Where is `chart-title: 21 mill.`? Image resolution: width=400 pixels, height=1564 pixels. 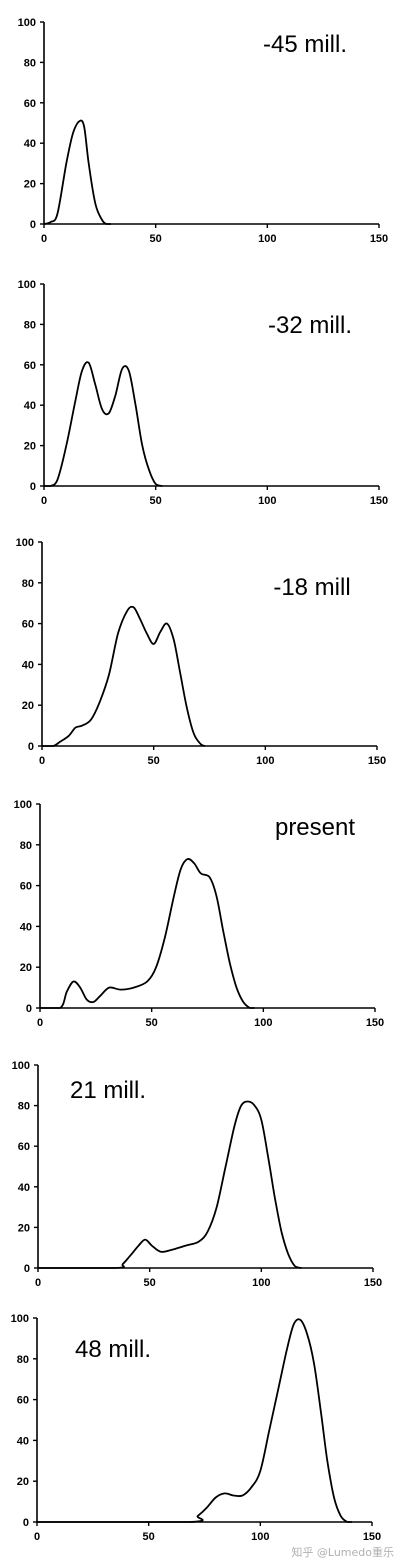 chart-title: 21 mill. is located at coordinates (108, 1090).